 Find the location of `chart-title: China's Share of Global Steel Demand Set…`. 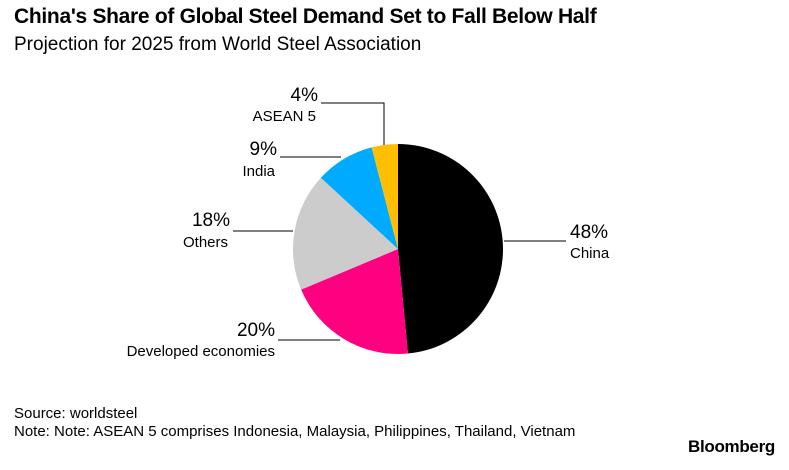

chart-title: China's Share of Global Steel Demand Set… is located at coordinates (305, 16).